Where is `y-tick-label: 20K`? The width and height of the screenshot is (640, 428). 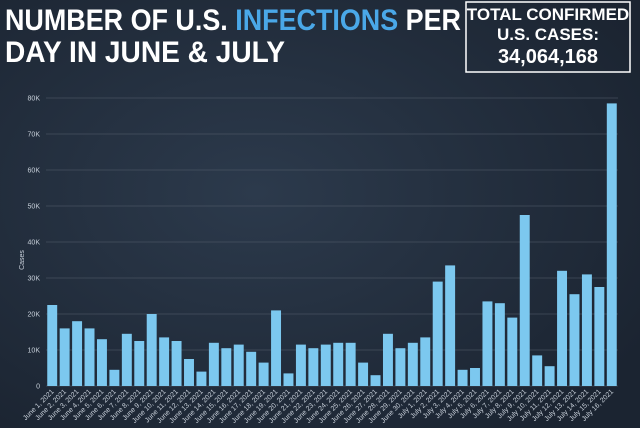 y-tick-label: 20K is located at coordinates (34, 315).